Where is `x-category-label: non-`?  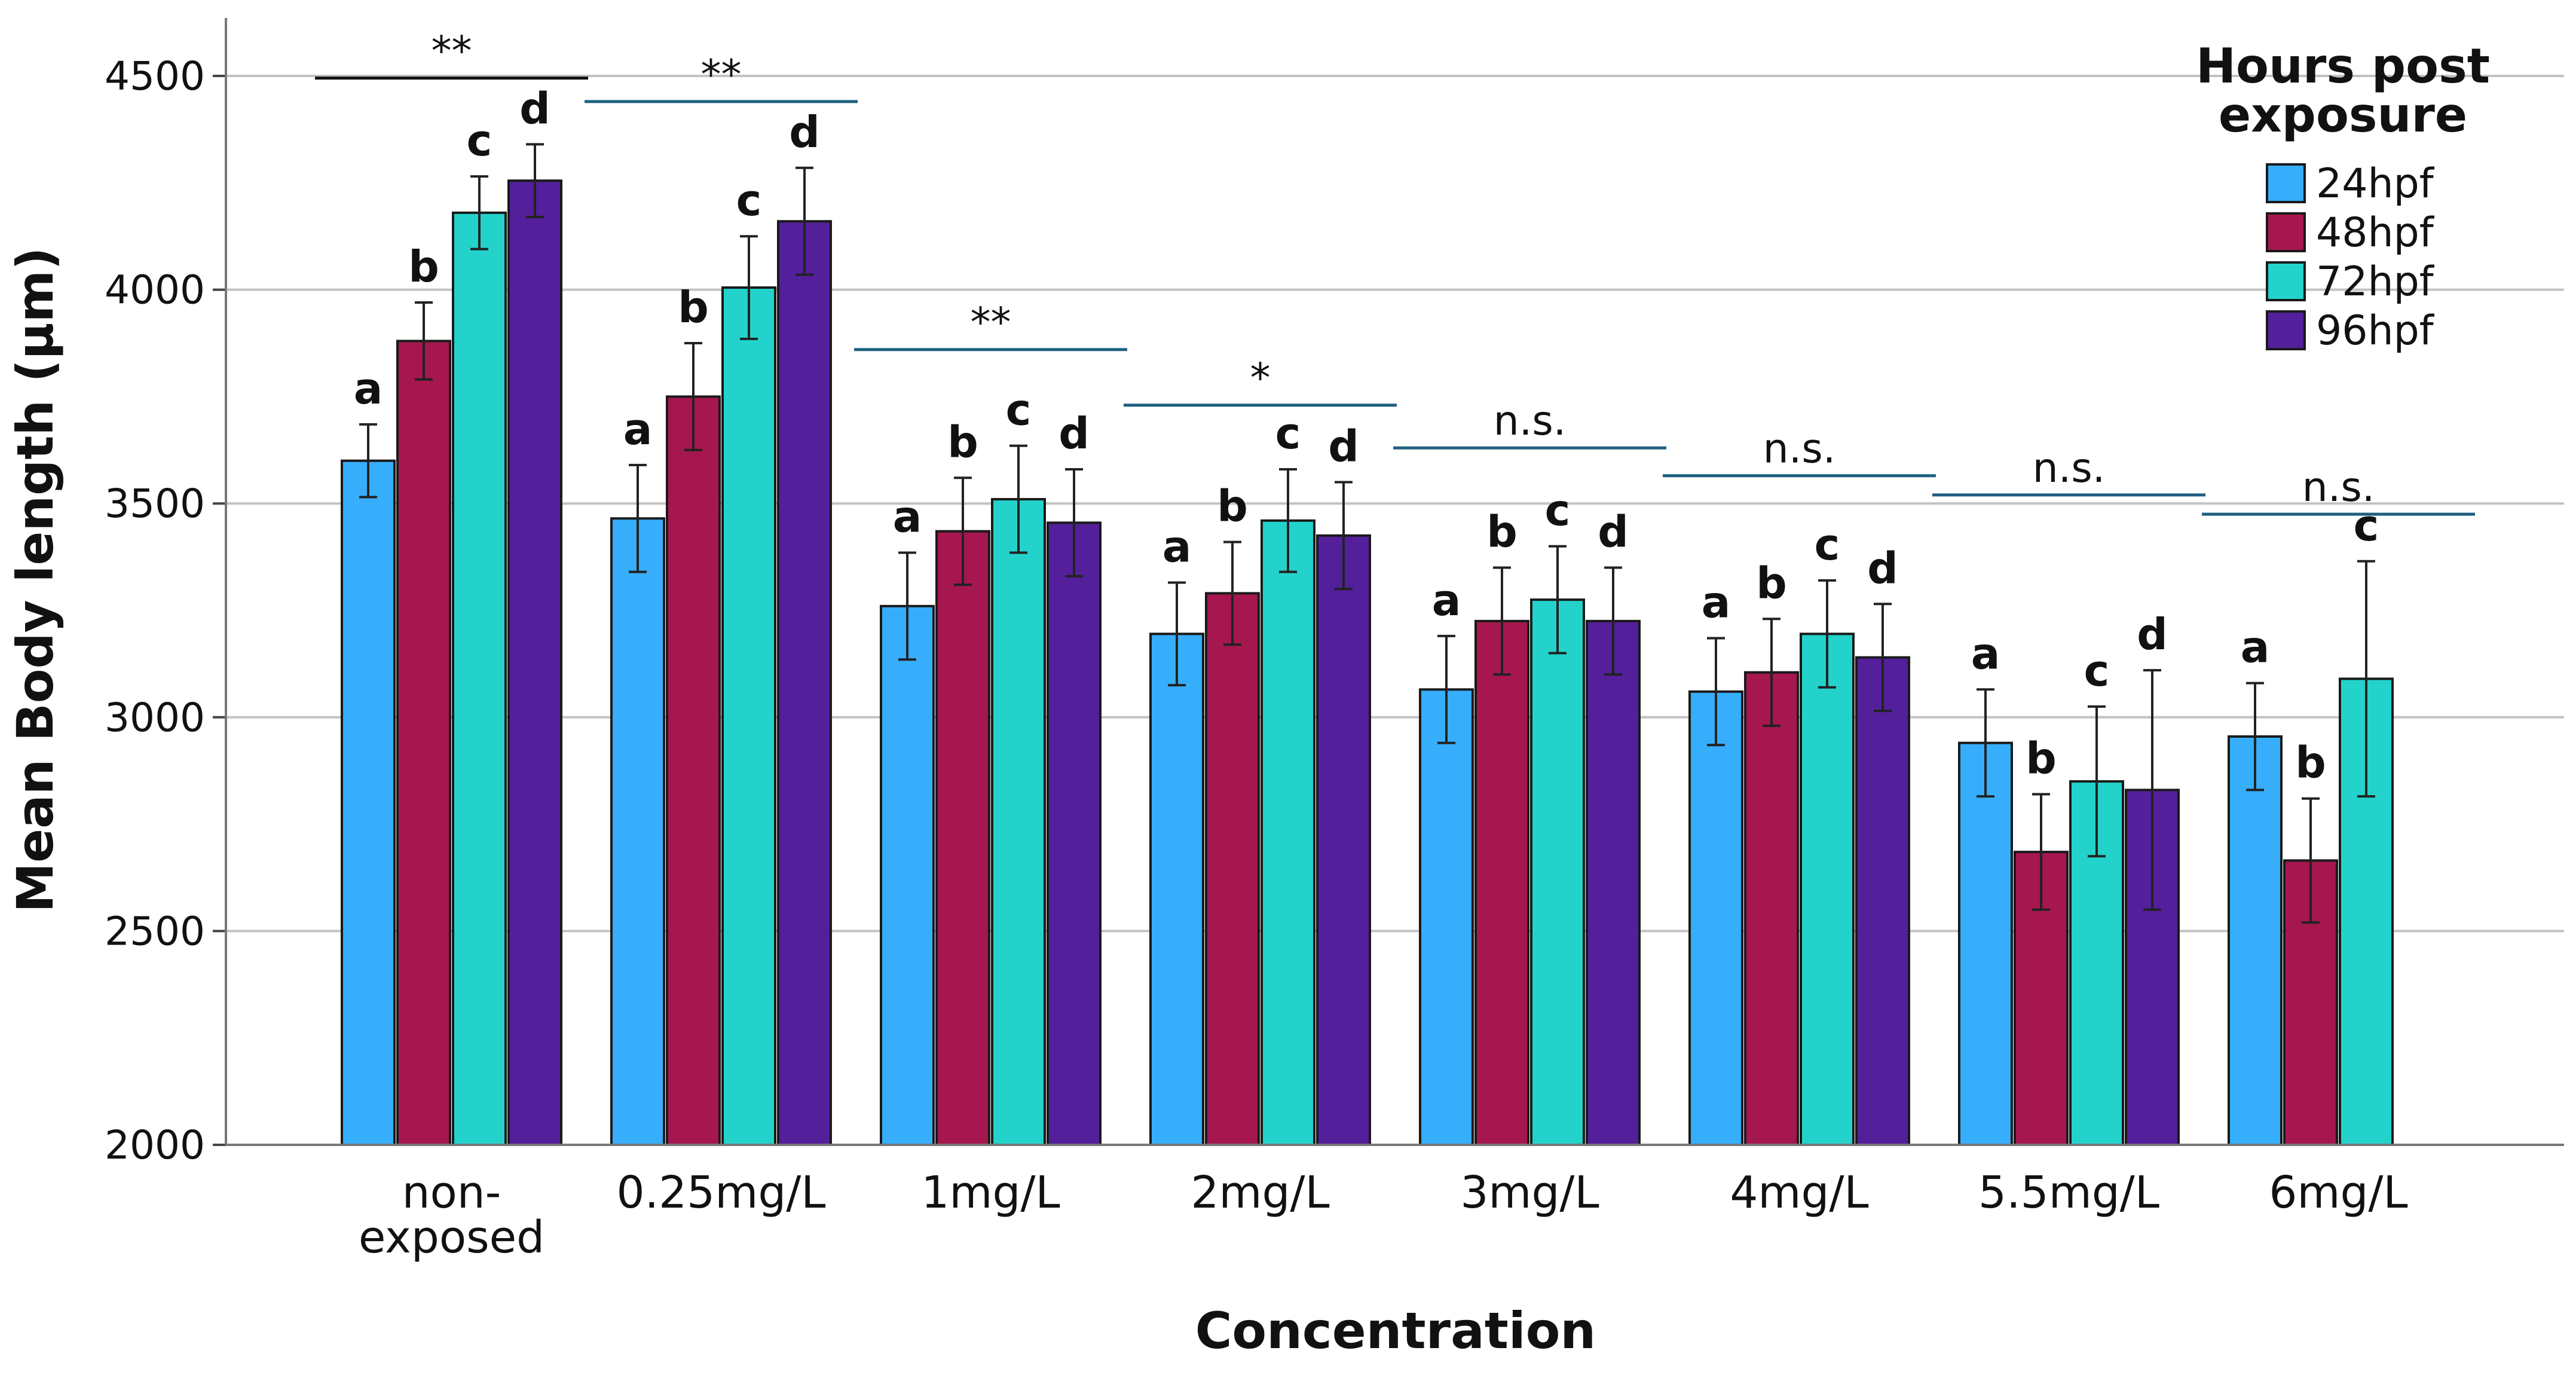 x-category-label: non- is located at coordinates (451, 1192).